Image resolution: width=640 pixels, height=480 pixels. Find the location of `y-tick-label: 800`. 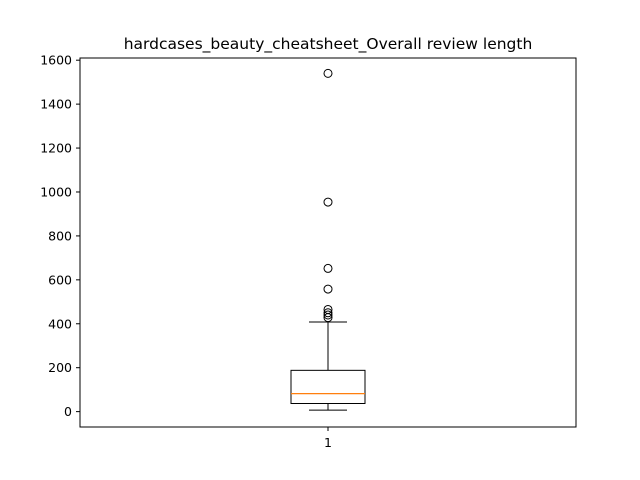

y-tick-label: 800 is located at coordinates (60, 235).